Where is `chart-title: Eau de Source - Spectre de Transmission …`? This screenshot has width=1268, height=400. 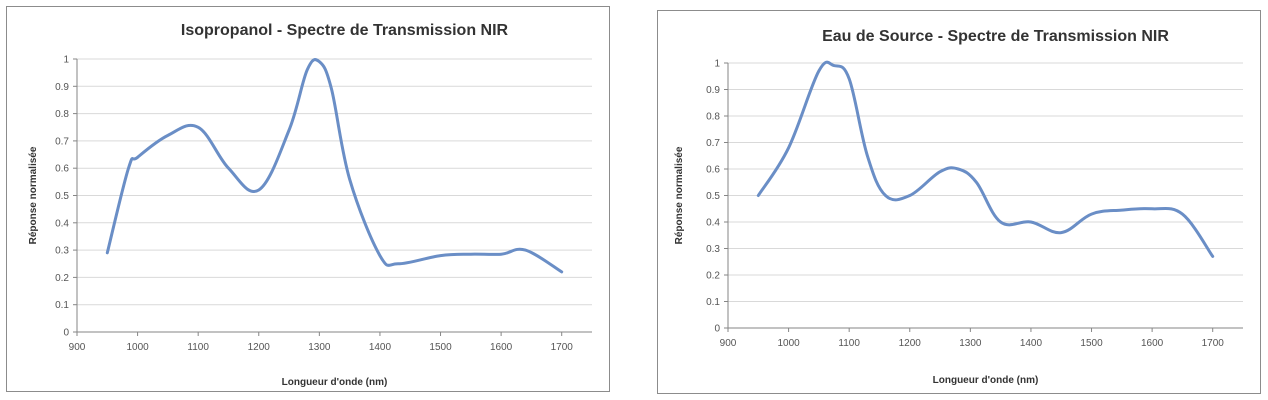 chart-title: Eau de Source - Spectre de Transmission … is located at coordinates (995, 36).